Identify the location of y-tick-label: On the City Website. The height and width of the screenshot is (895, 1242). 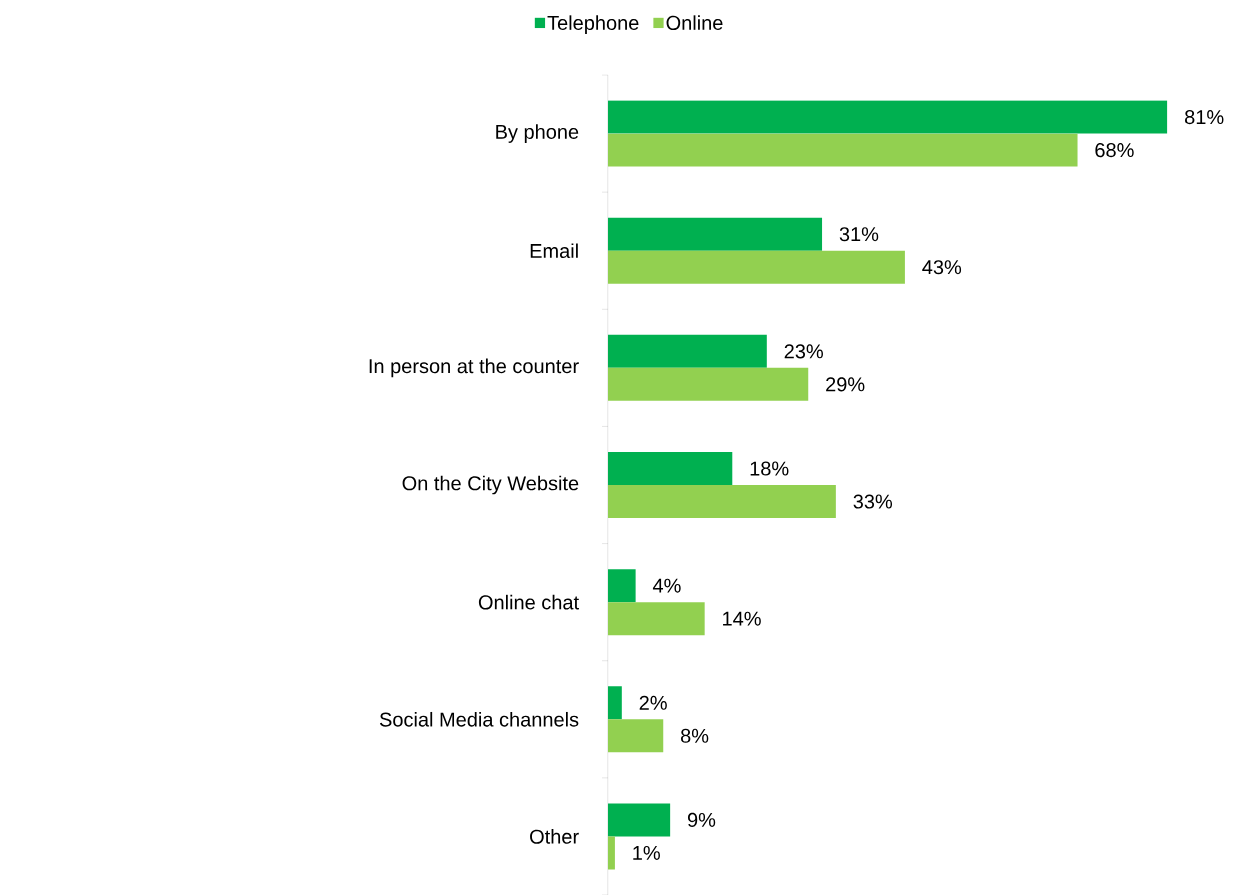
(490, 485).